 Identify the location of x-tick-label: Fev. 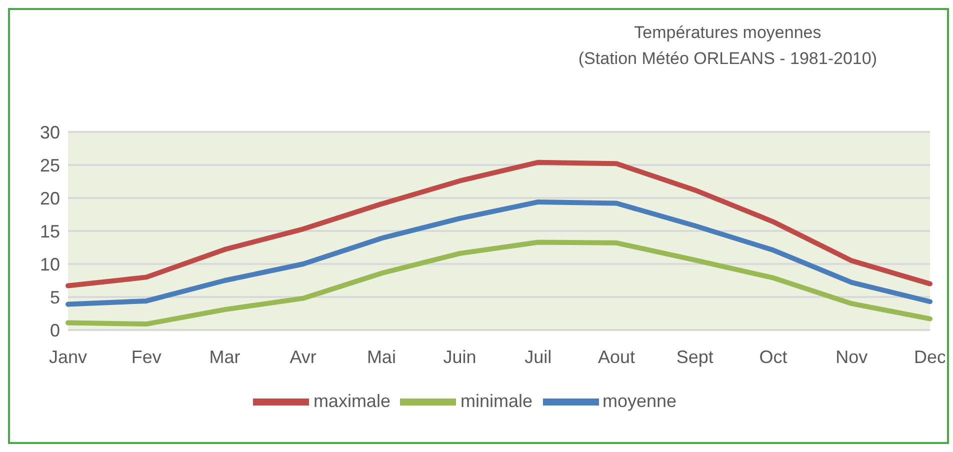
(146, 356).